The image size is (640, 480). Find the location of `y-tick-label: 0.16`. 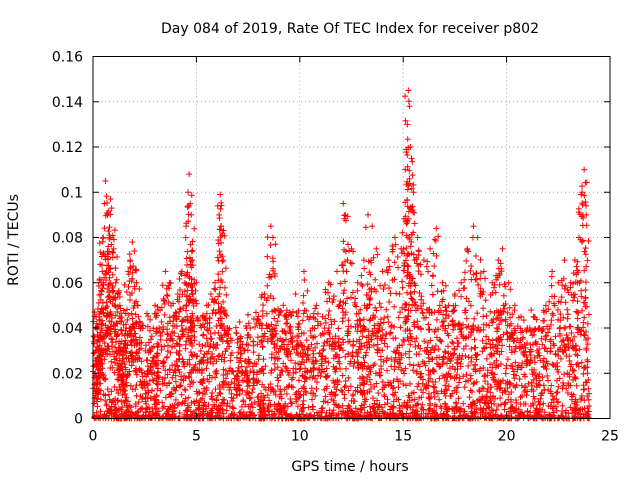

y-tick-label: 0.16 is located at coordinates (67, 58).